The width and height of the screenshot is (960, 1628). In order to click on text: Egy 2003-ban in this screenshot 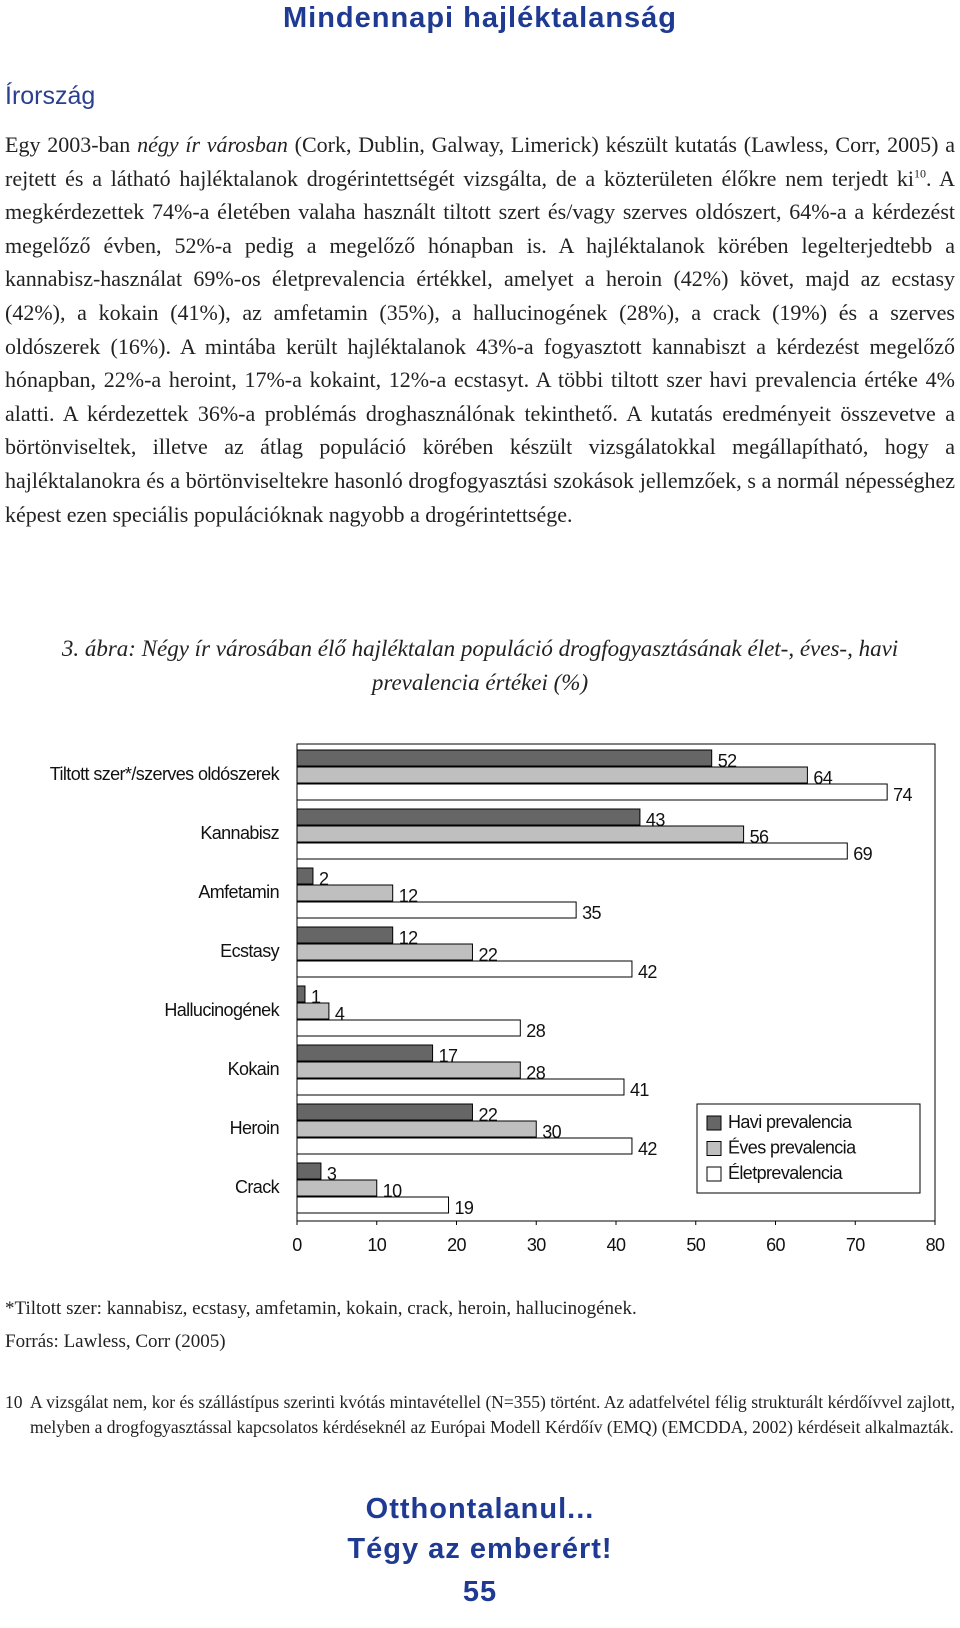, I will do `click(71, 144)`.